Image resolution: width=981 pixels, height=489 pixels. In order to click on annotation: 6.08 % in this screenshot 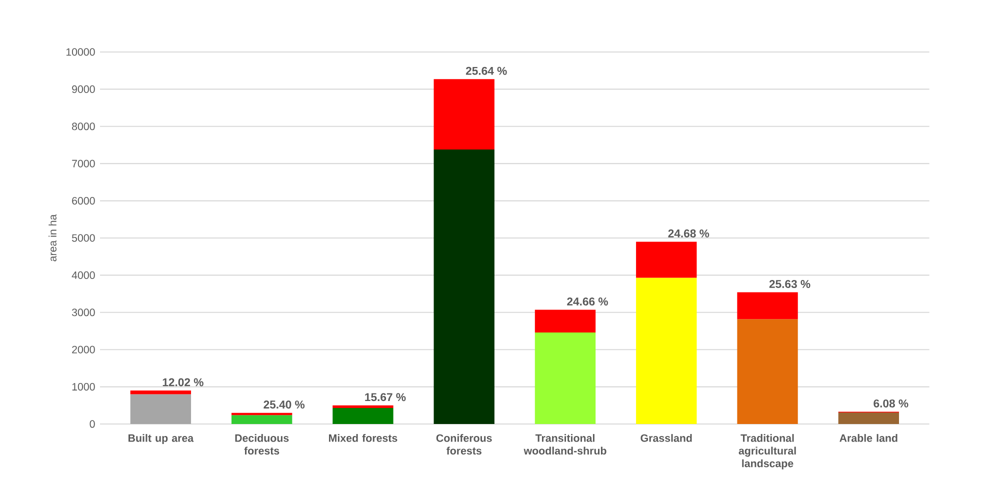, I will do `click(891, 403)`.